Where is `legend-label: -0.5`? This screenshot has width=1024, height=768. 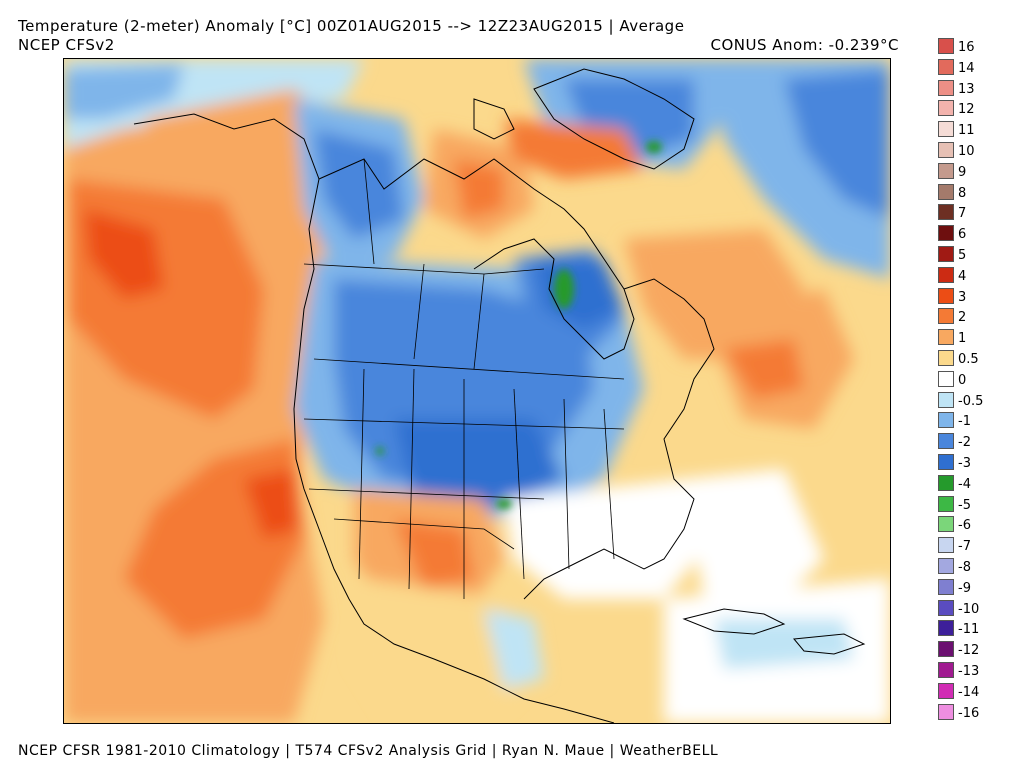 legend-label: -0.5 is located at coordinates (971, 401).